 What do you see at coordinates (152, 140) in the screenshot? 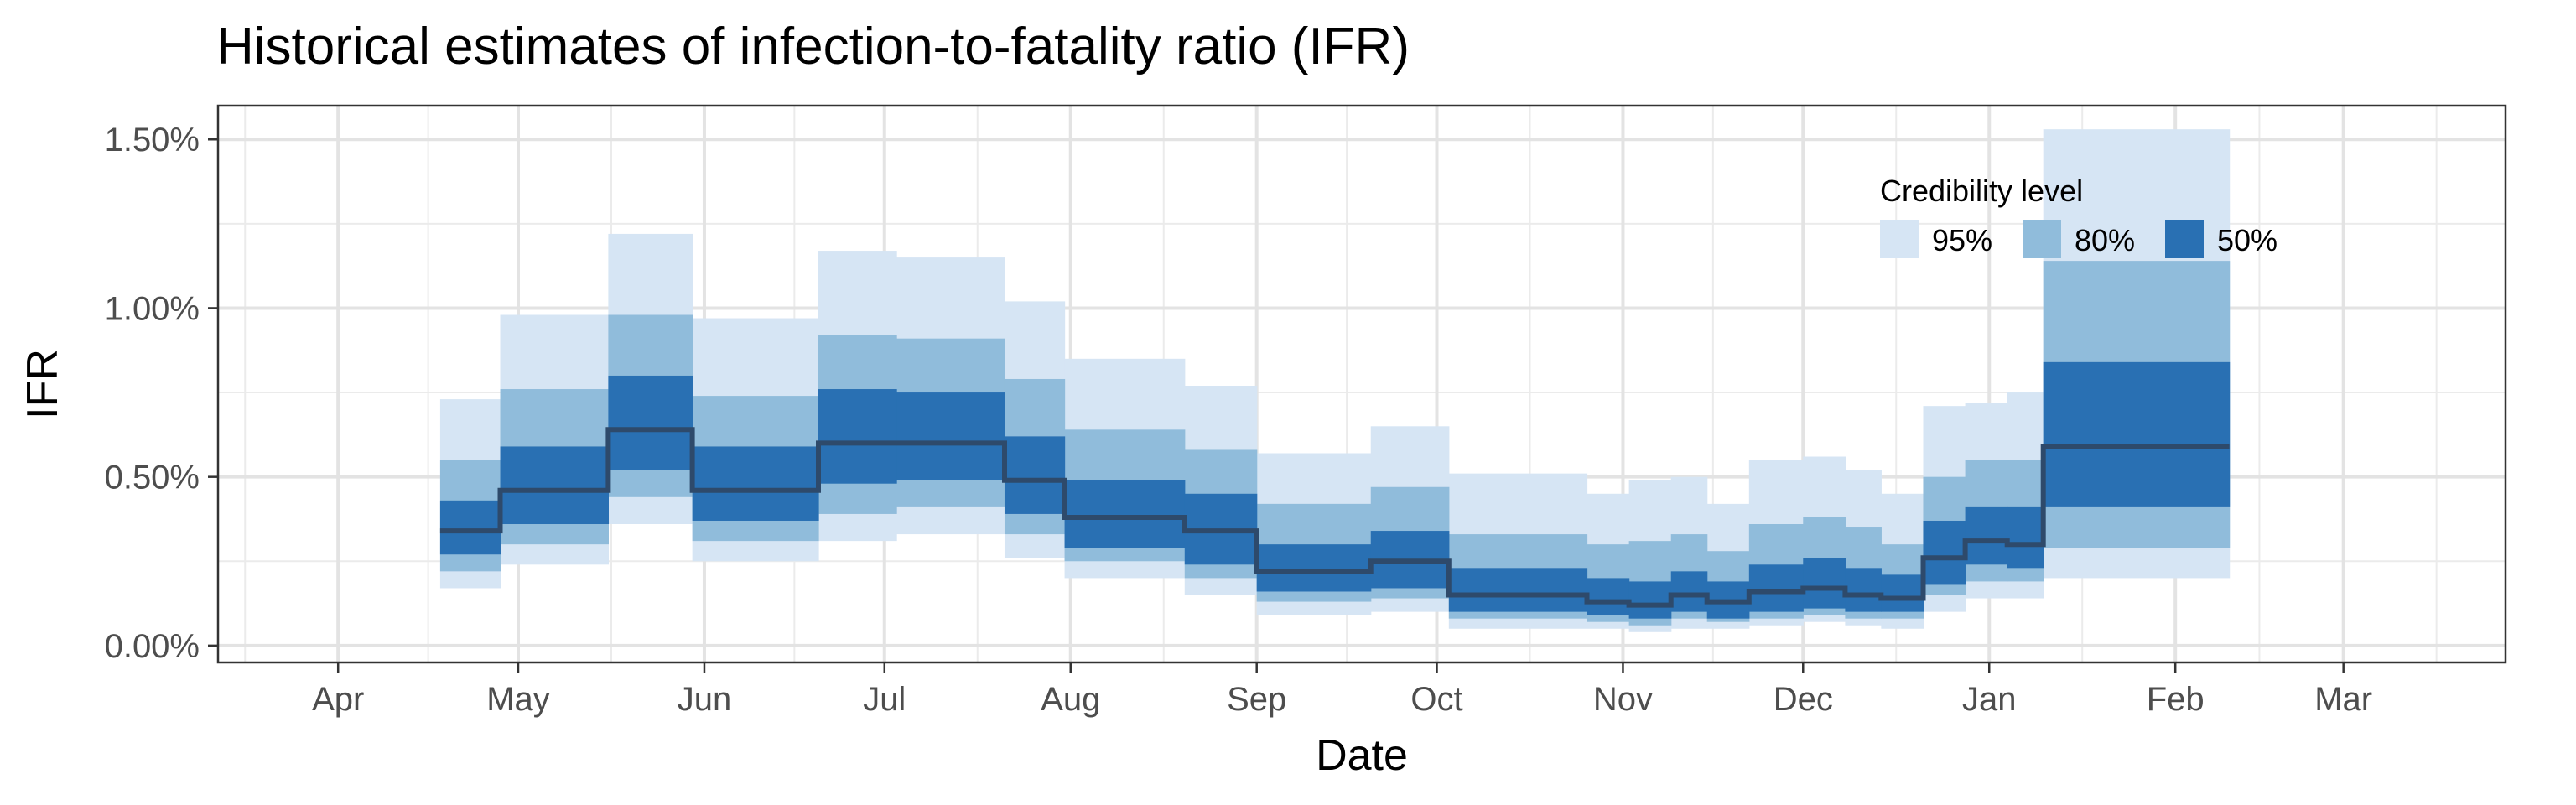
I see `y-tick-label: 1.50%` at bounding box center [152, 140].